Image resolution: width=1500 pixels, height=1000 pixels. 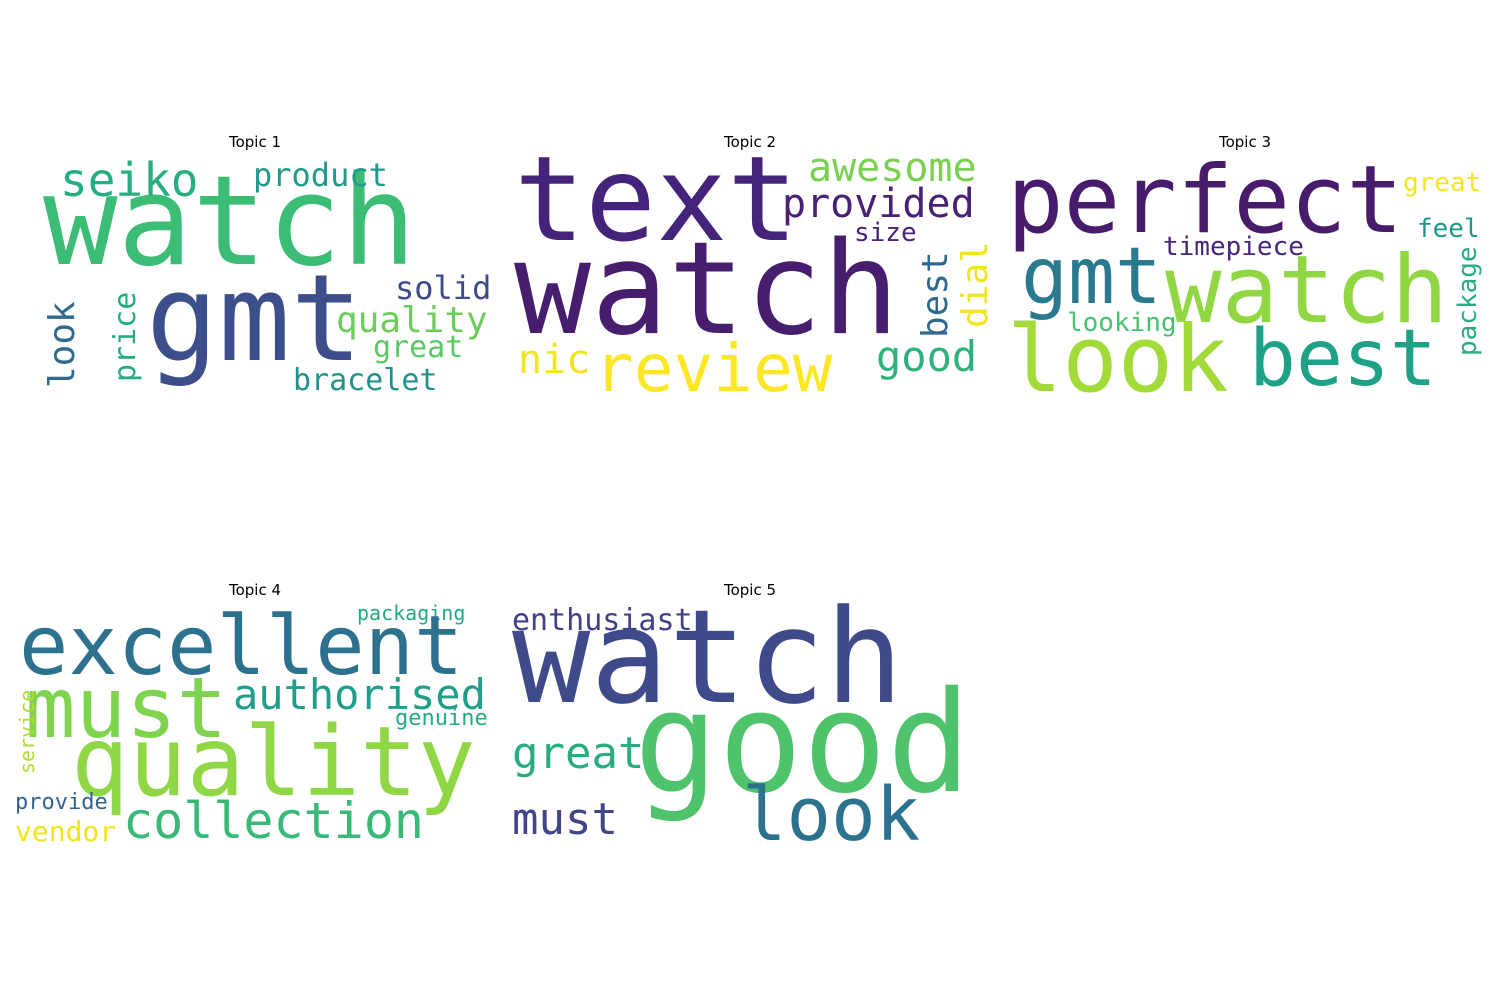 I want to click on topic-1-word: price, so click(x=125, y=336).